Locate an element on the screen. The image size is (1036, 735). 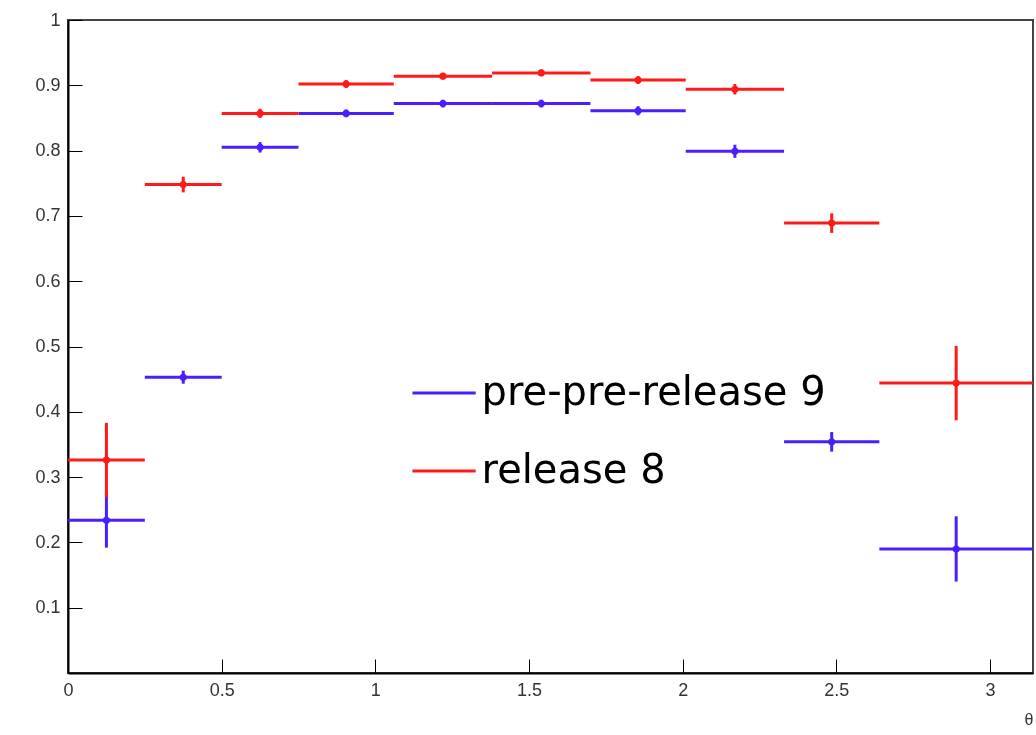
x-tick-label: 2 is located at coordinates (683, 689).